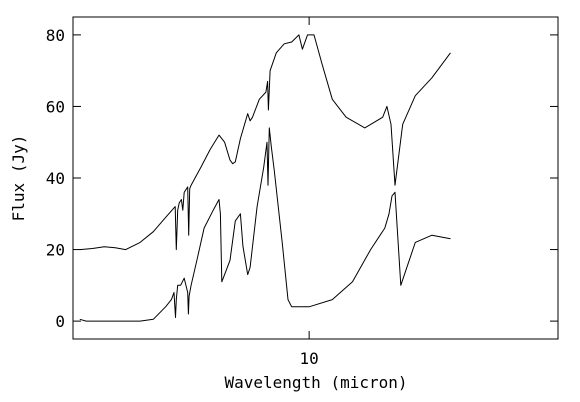 Image resolution: width=580 pixels, height=402 pixels. I want to click on y-tick-label: 60, so click(55, 106).